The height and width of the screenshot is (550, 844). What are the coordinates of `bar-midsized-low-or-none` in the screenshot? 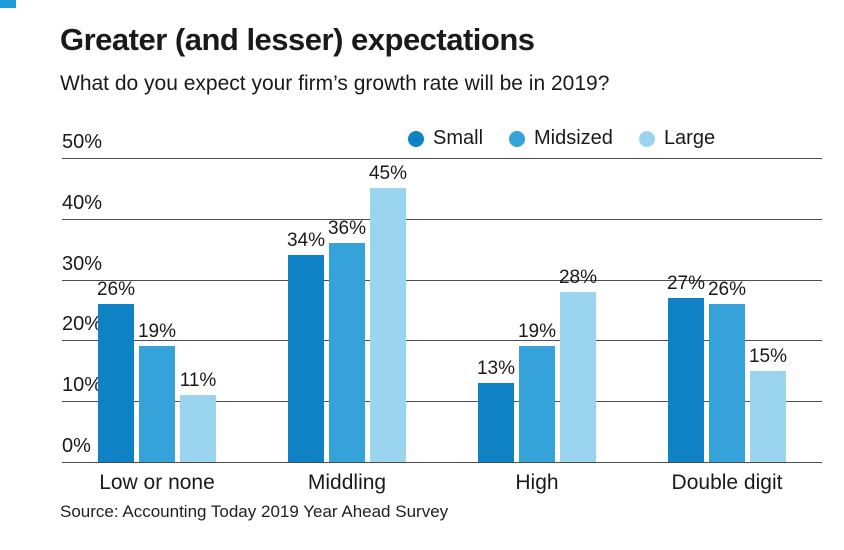 It's located at (157, 404).